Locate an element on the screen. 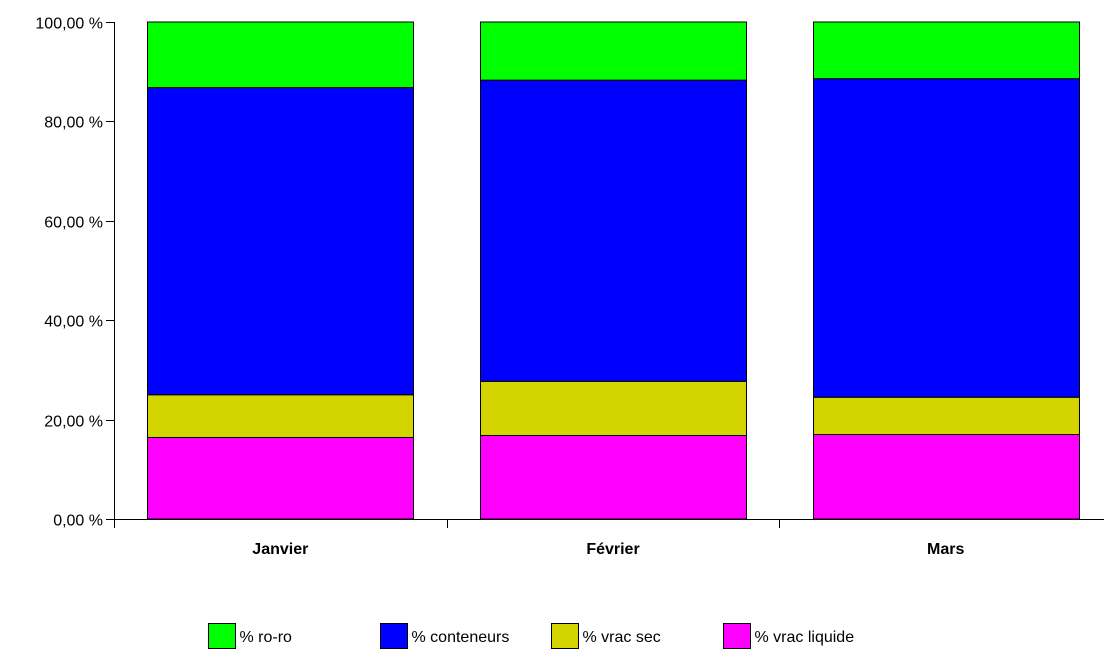  x-category-label-fevrier: Février is located at coordinates (612, 549).